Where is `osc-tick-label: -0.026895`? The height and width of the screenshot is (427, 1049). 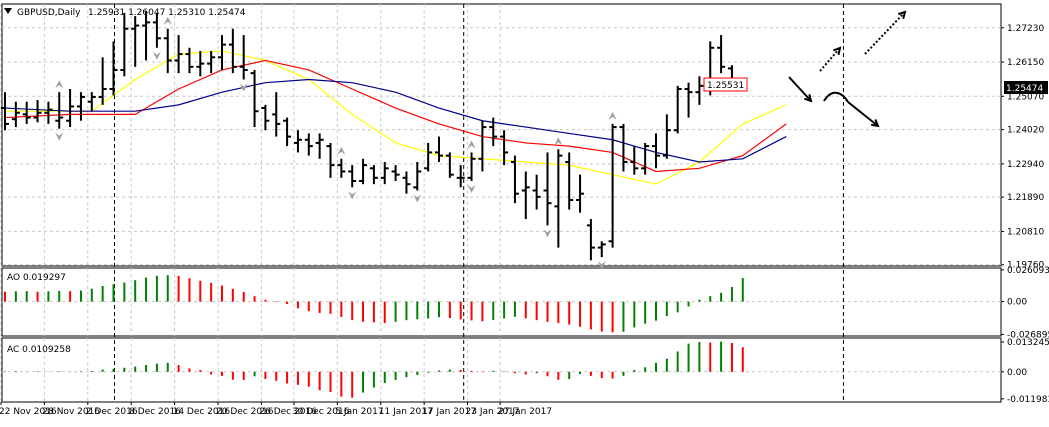 osc-tick-label: -0.026895 is located at coordinates (1028, 335).